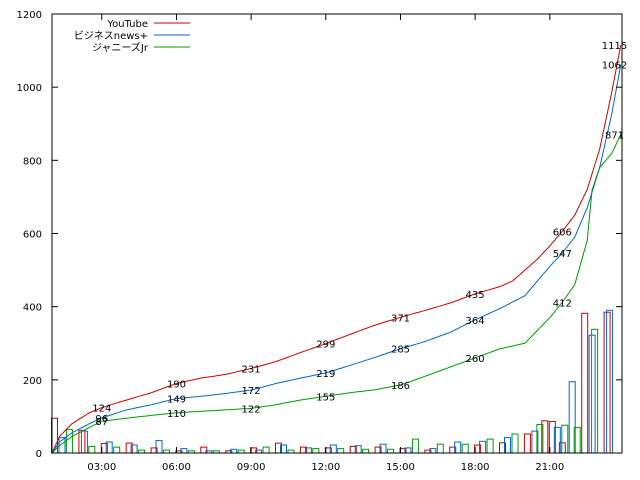 Image resolution: width=640 pixels, height=480 pixels. Describe the element at coordinates (400, 350) in the screenshot. I see `point-label-1-4: 285` at that location.